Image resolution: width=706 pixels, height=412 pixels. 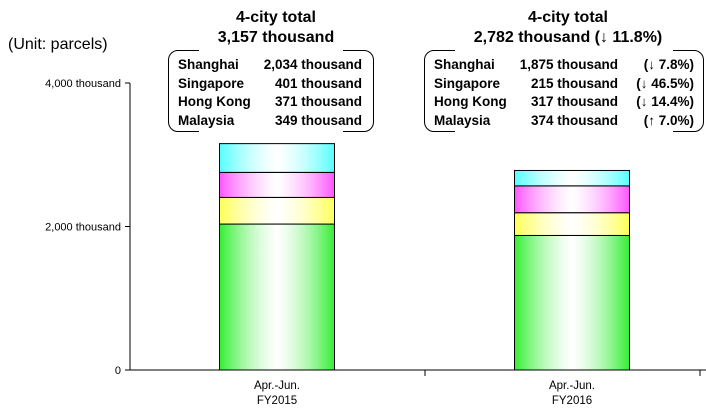 I want to click on total-label-fy2016: 4-city total 2,782 thousand (↓ 11.8%), so click(x=562, y=28).